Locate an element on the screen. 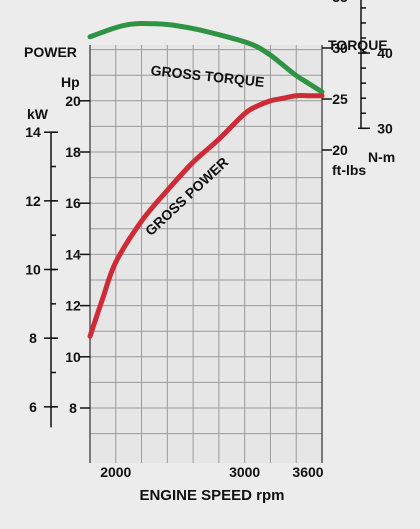 This screenshot has width=420, height=529. hp-unit-label: Hp is located at coordinates (70, 82).